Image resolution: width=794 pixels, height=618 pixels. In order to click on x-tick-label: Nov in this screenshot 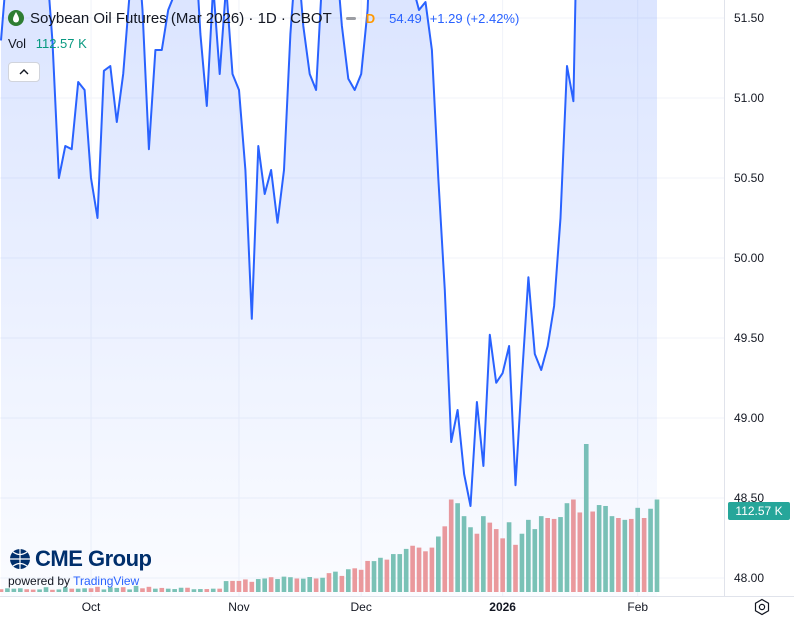, I will do `click(238, 607)`.